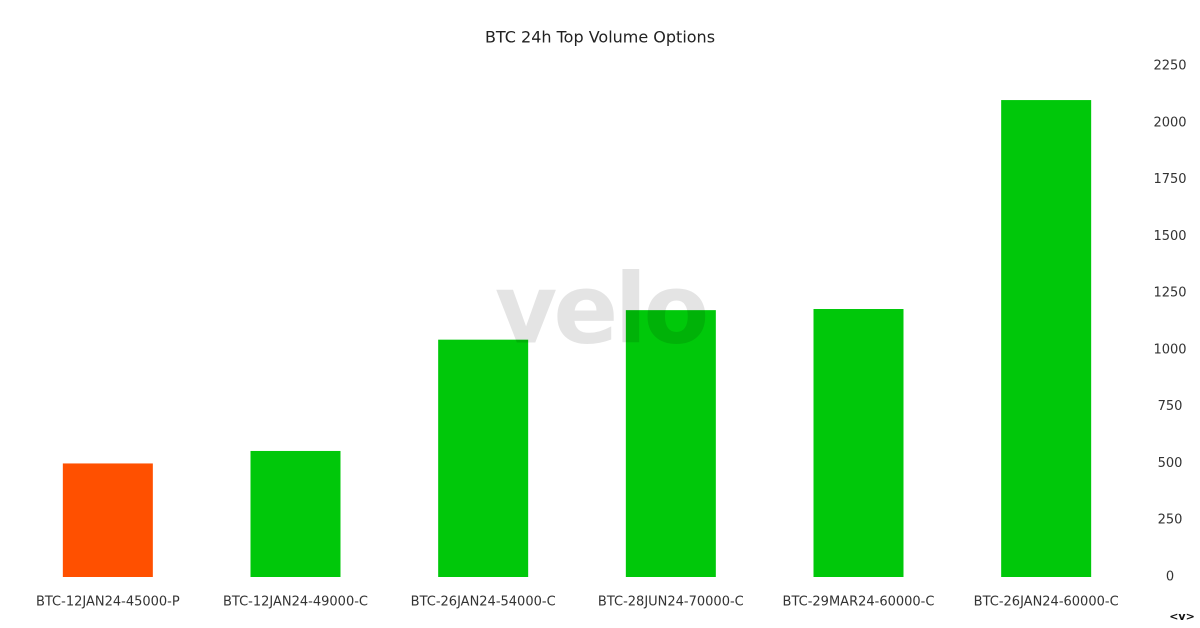 The width and height of the screenshot is (1200, 628). I want to click on y-tick-label: 1500, so click(1169, 236).